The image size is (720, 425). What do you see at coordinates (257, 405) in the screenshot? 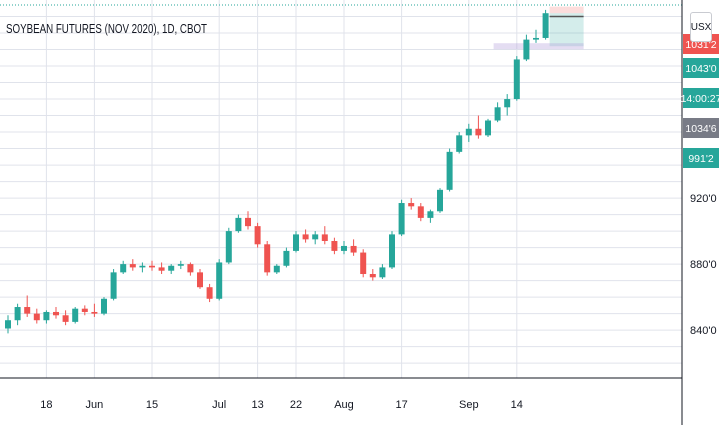
I see `x-tick-label: 13` at bounding box center [257, 405].